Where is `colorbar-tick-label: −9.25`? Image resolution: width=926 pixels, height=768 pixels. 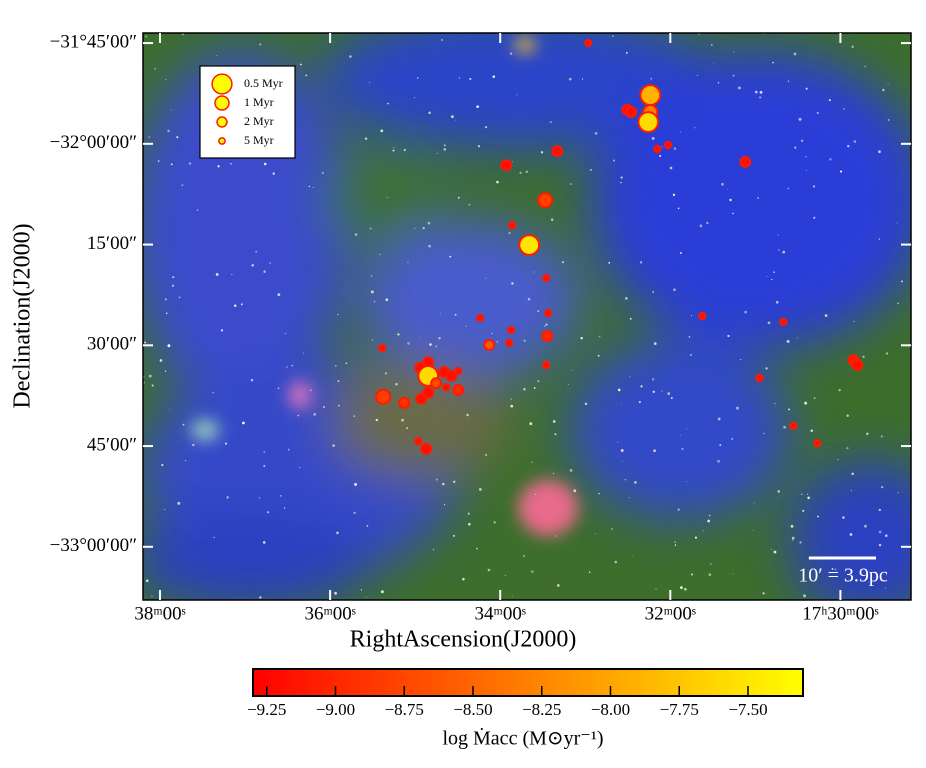 colorbar-tick-label: −9.25 is located at coordinates (266, 709).